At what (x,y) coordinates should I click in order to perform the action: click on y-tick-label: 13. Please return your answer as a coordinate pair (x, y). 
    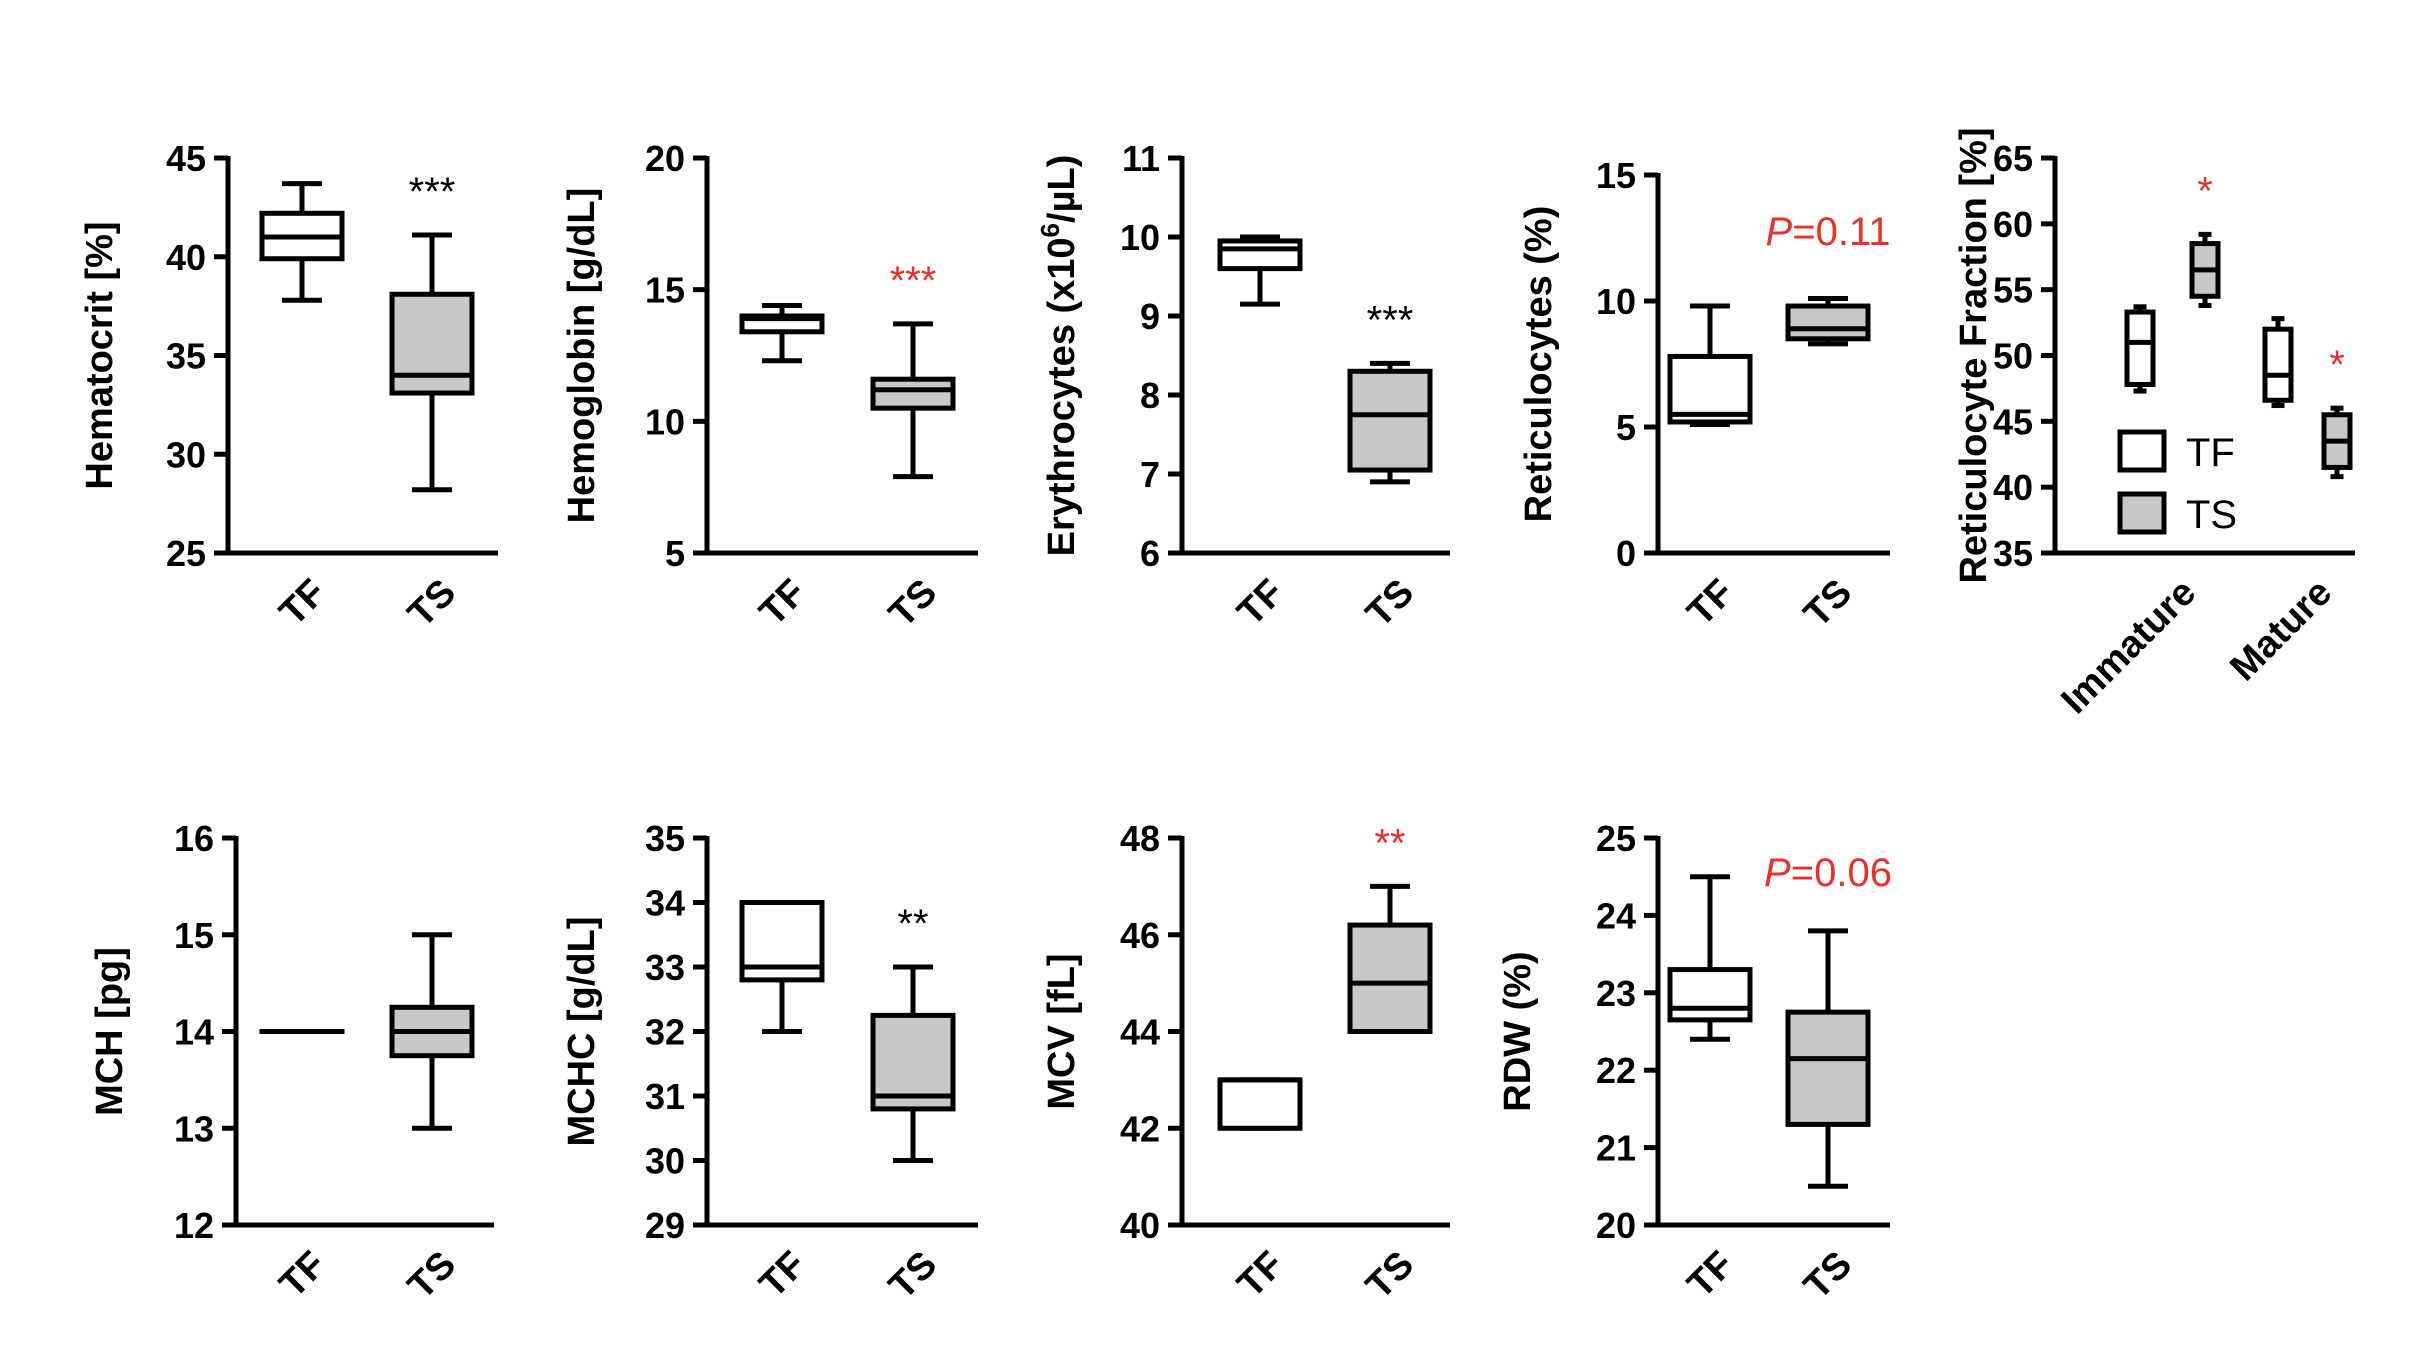
    Looking at the image, I should click on (194, 1128).